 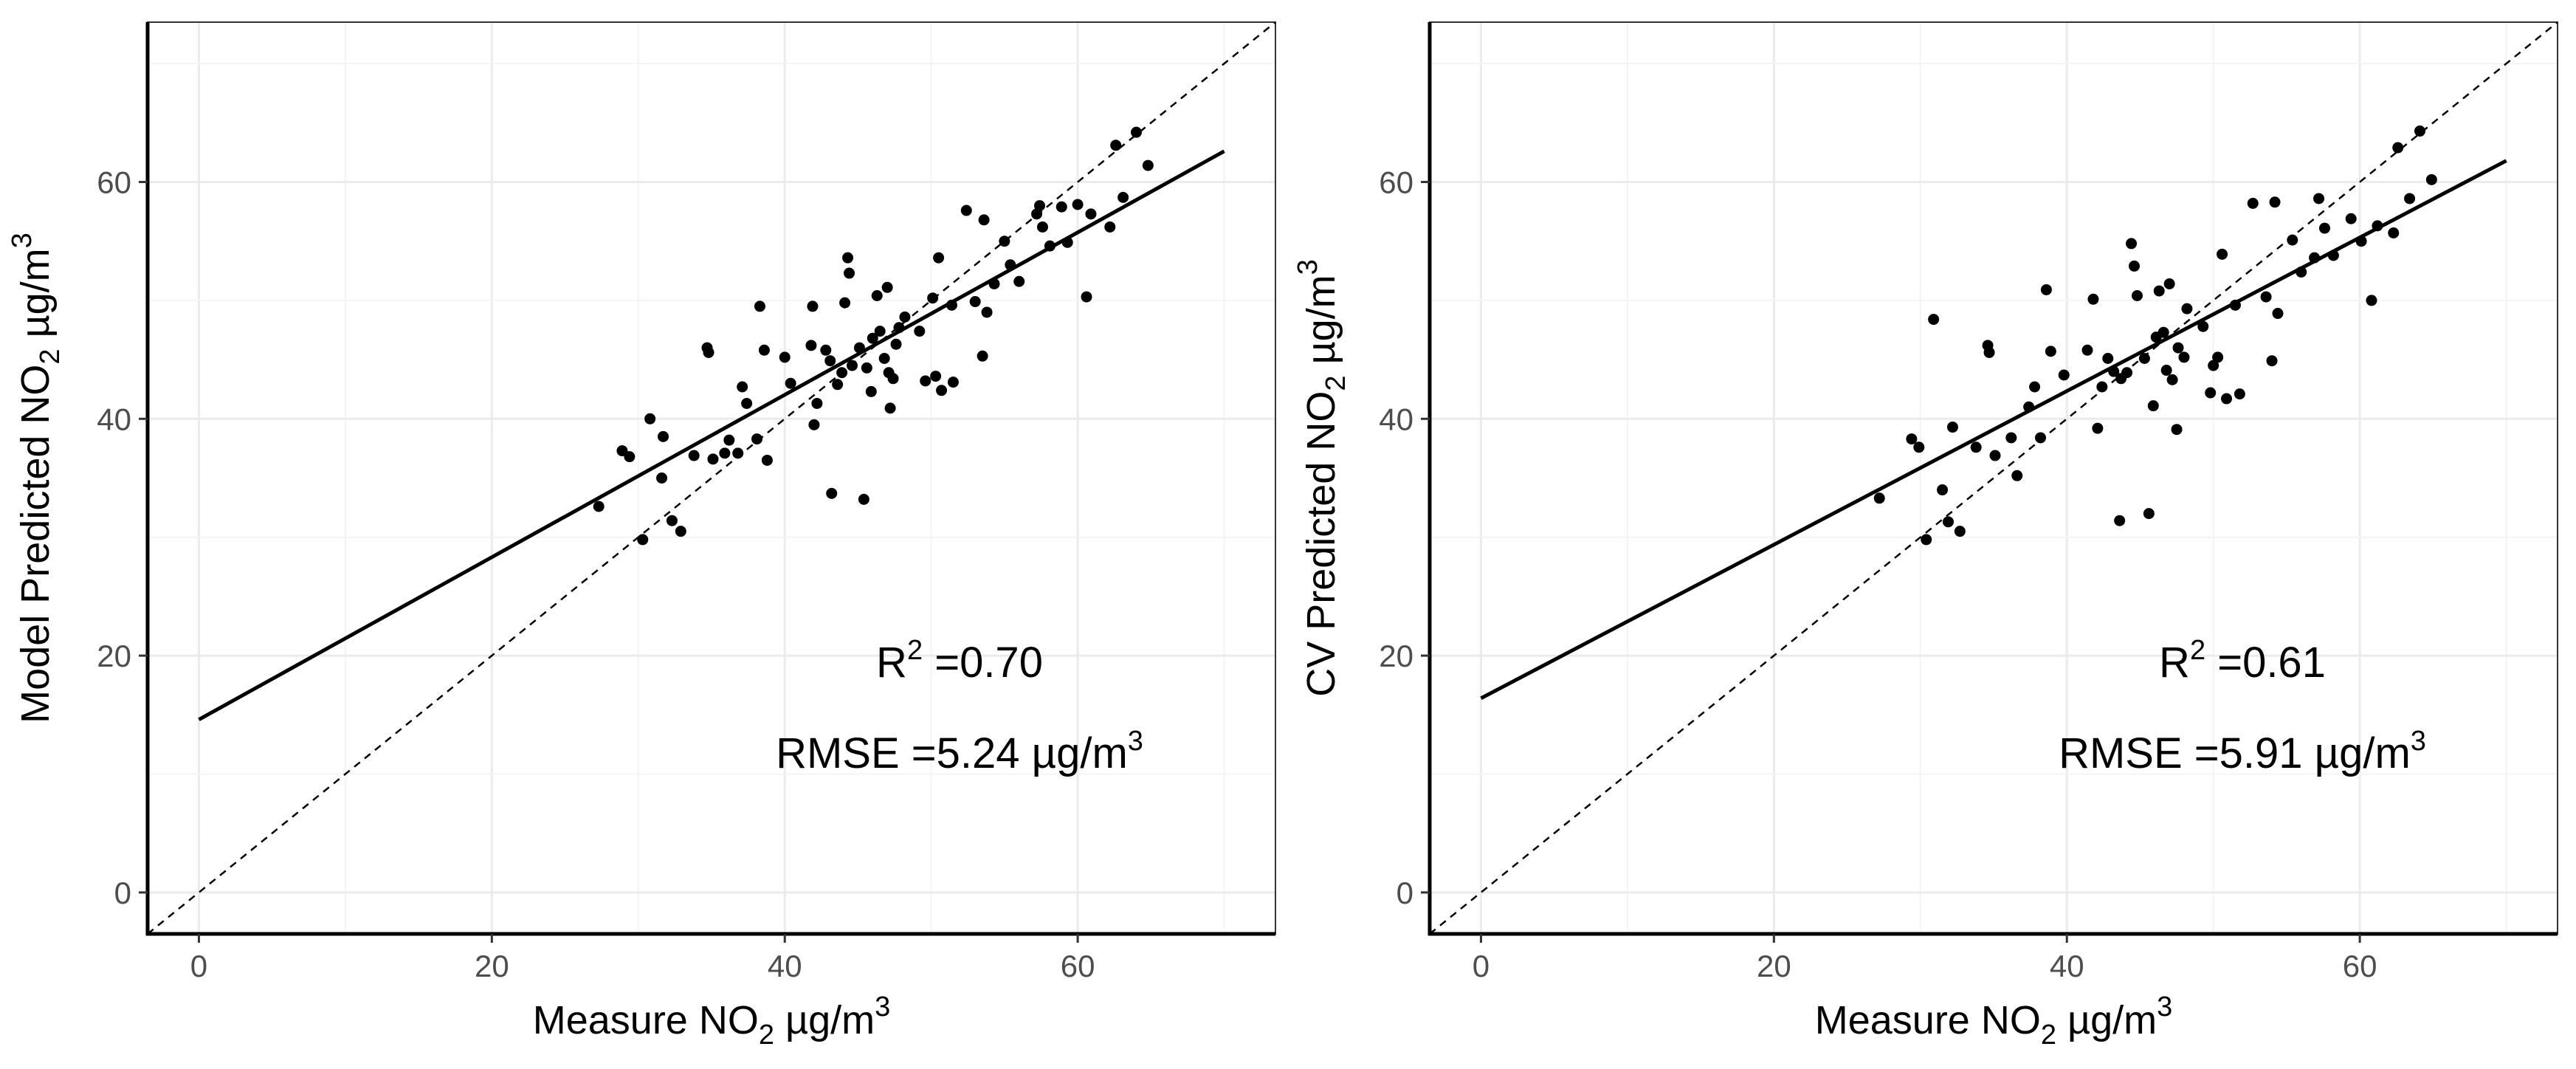 I want to click on x-tick-label: 60, so click(x=1078, y=966).